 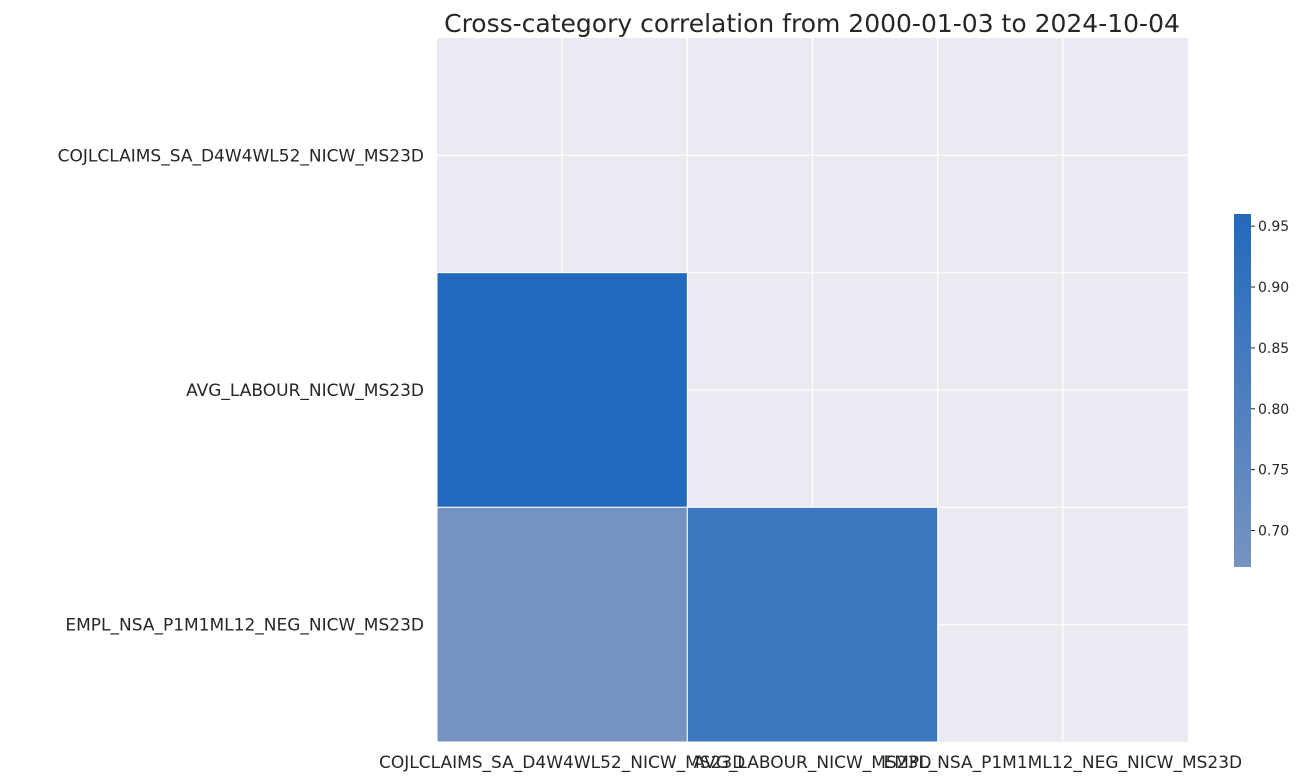 I want to click on colorbar-tick-label: 0.95, so click(x=1273, y=227).